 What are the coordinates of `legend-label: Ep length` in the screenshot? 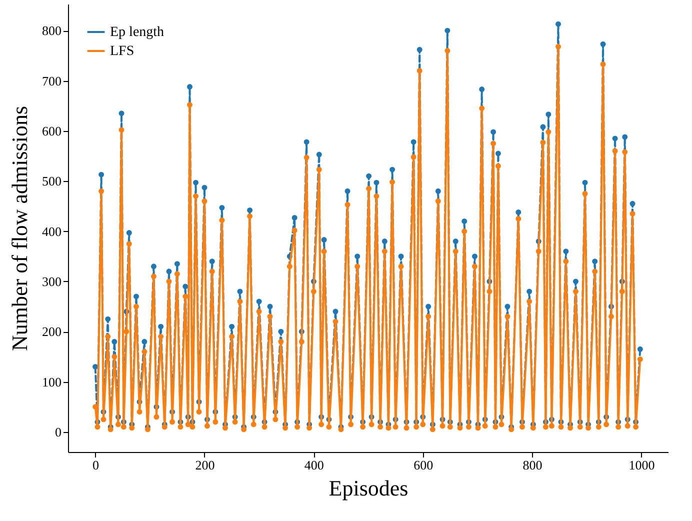 It's located at (137, 32).